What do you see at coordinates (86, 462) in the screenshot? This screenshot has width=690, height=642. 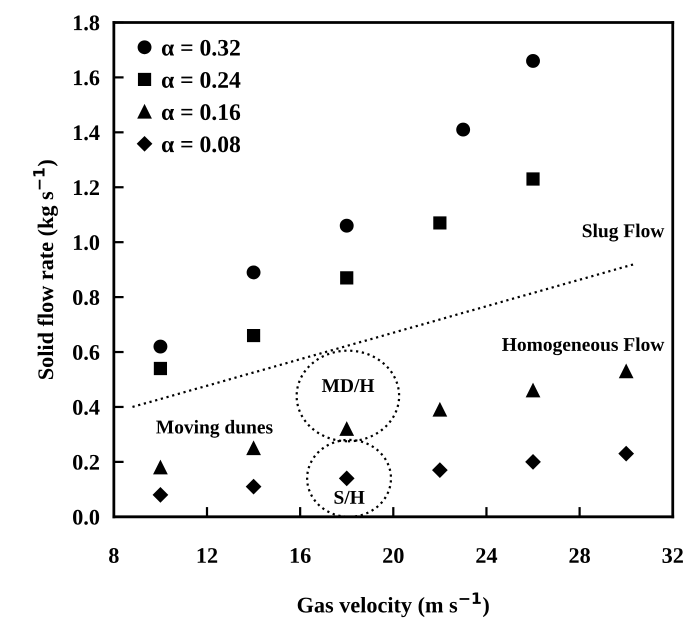 I see `y-tick-label: 0.2` at bounding box center [86, 462].